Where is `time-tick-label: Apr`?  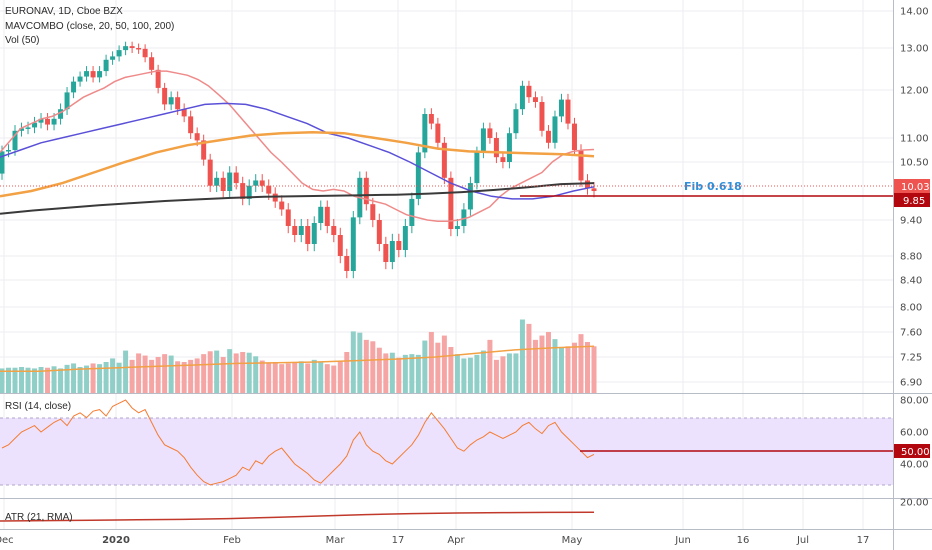 time-tick-label: Apr is located at coordinates (456, 540).